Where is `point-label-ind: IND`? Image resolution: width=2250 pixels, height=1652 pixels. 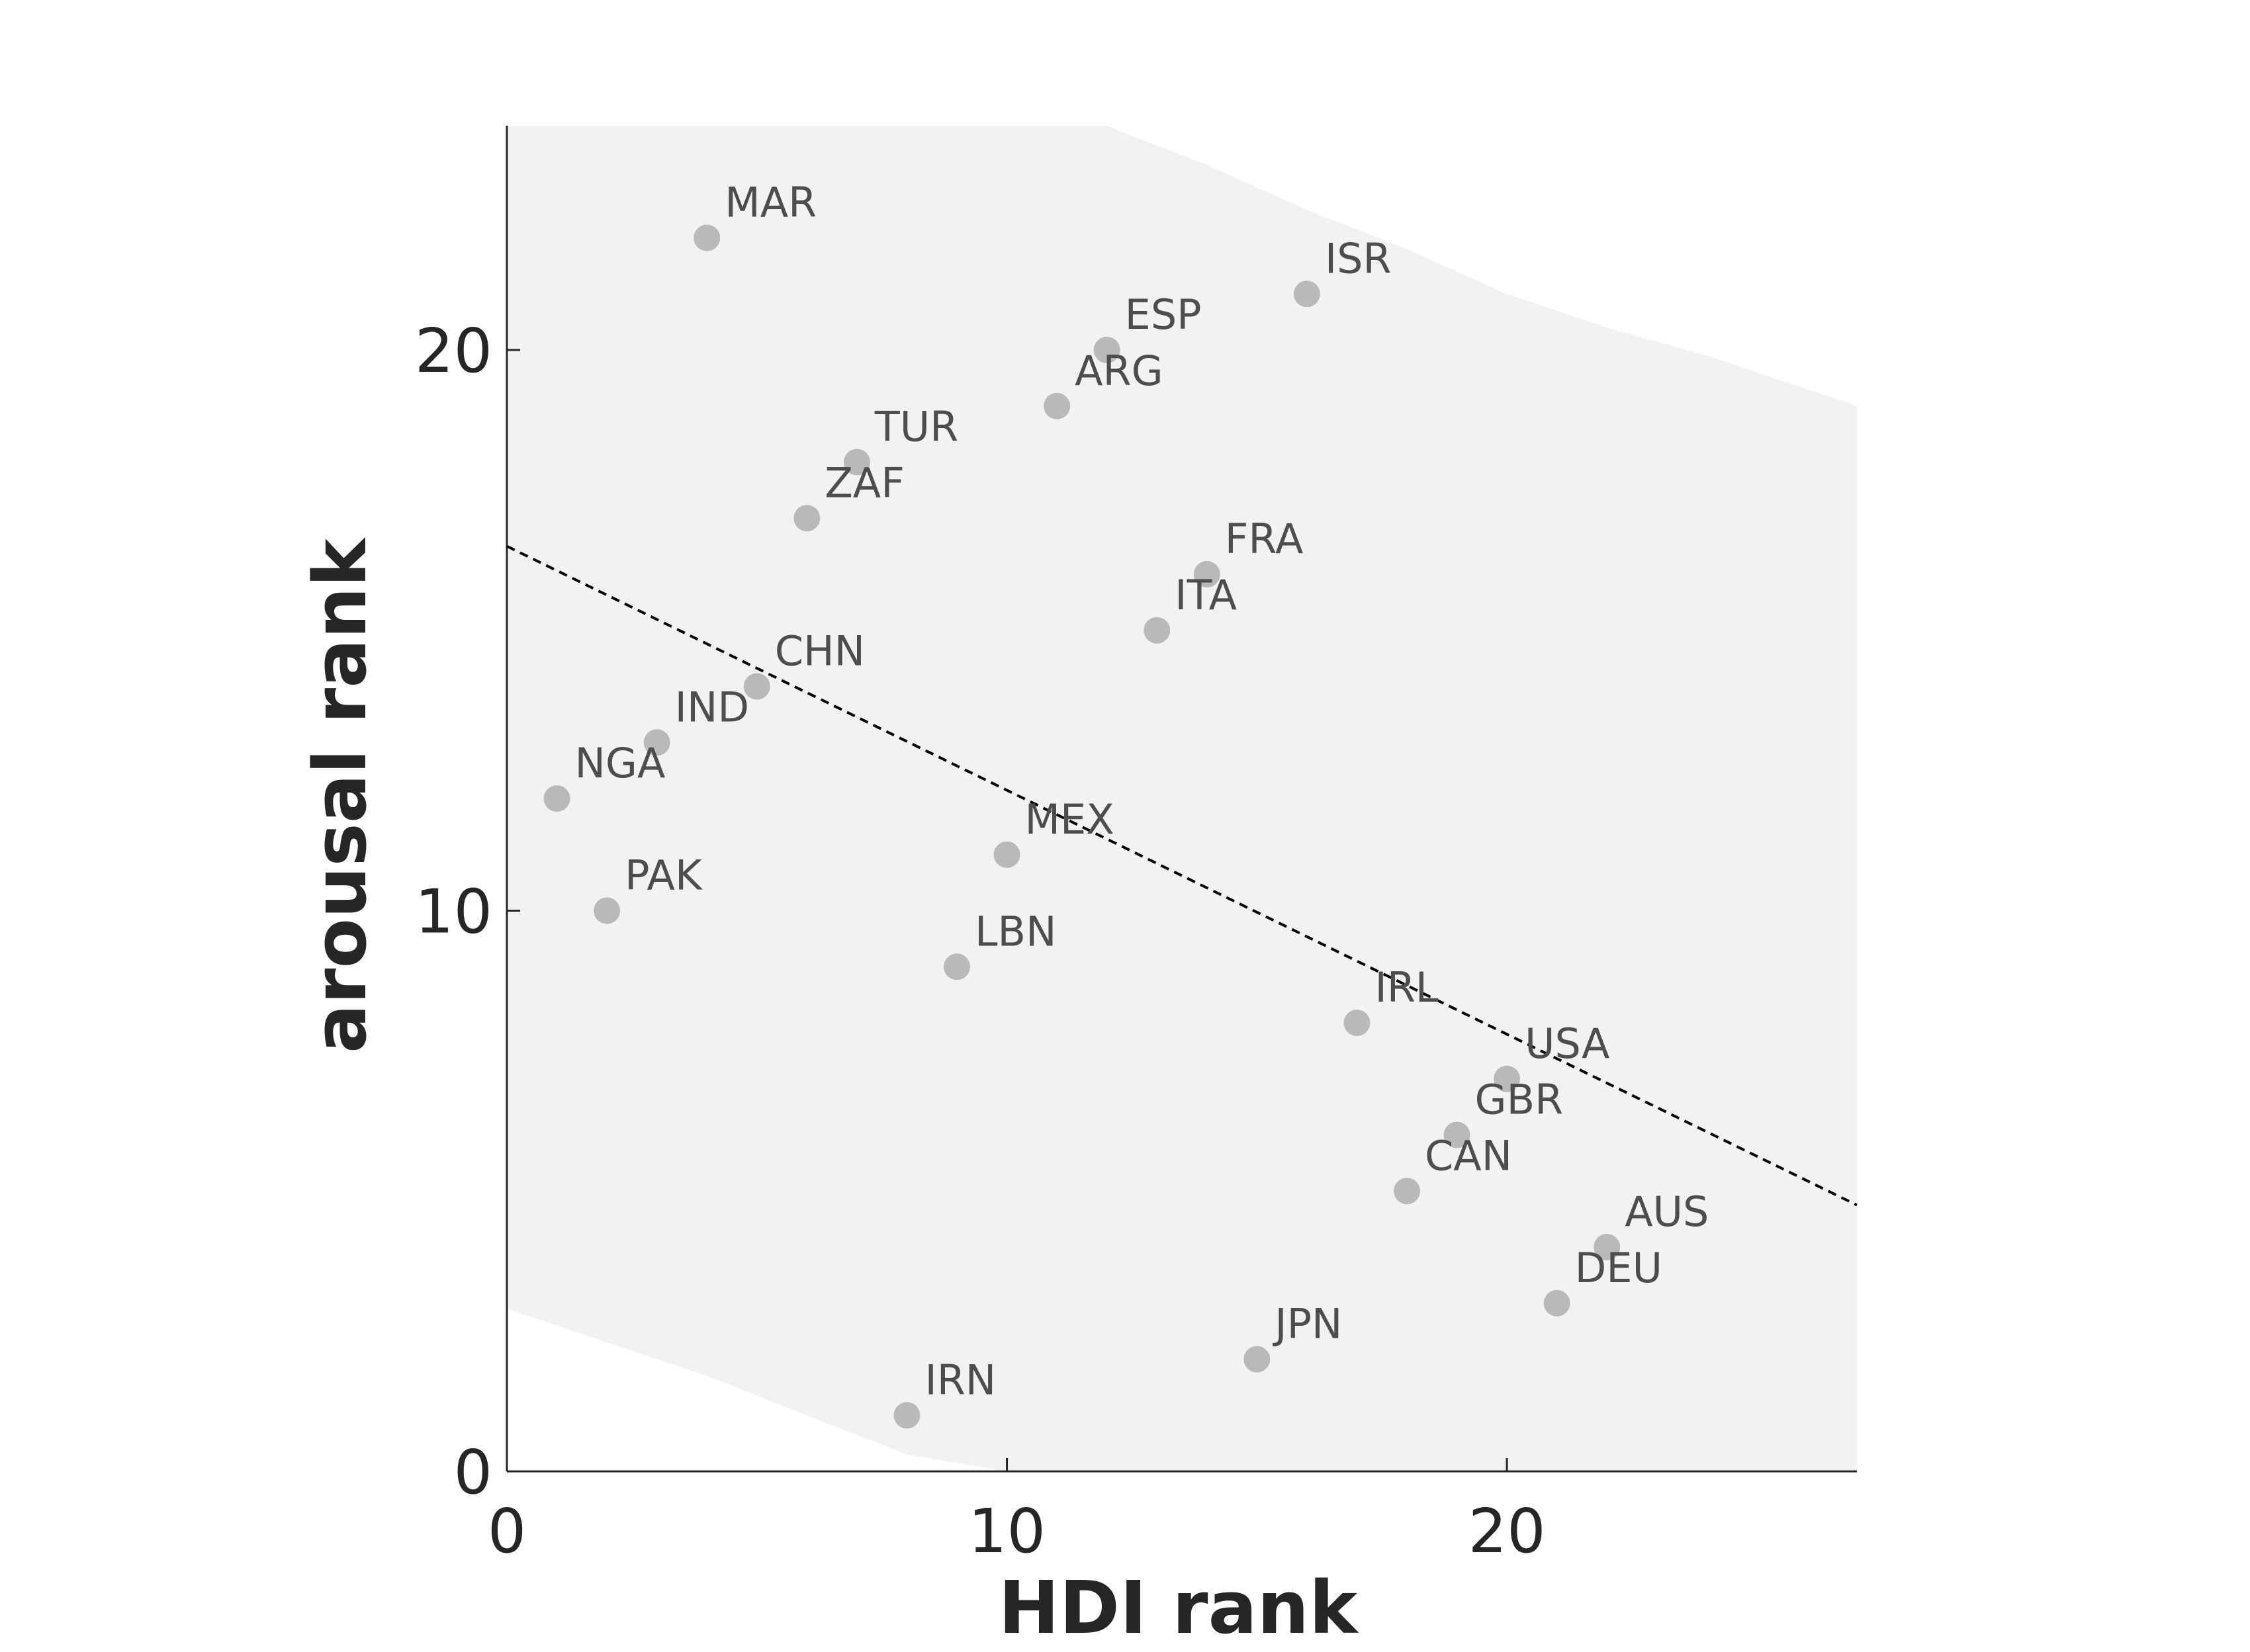
point-label-ind: IND is located at coordinates (712, 707).